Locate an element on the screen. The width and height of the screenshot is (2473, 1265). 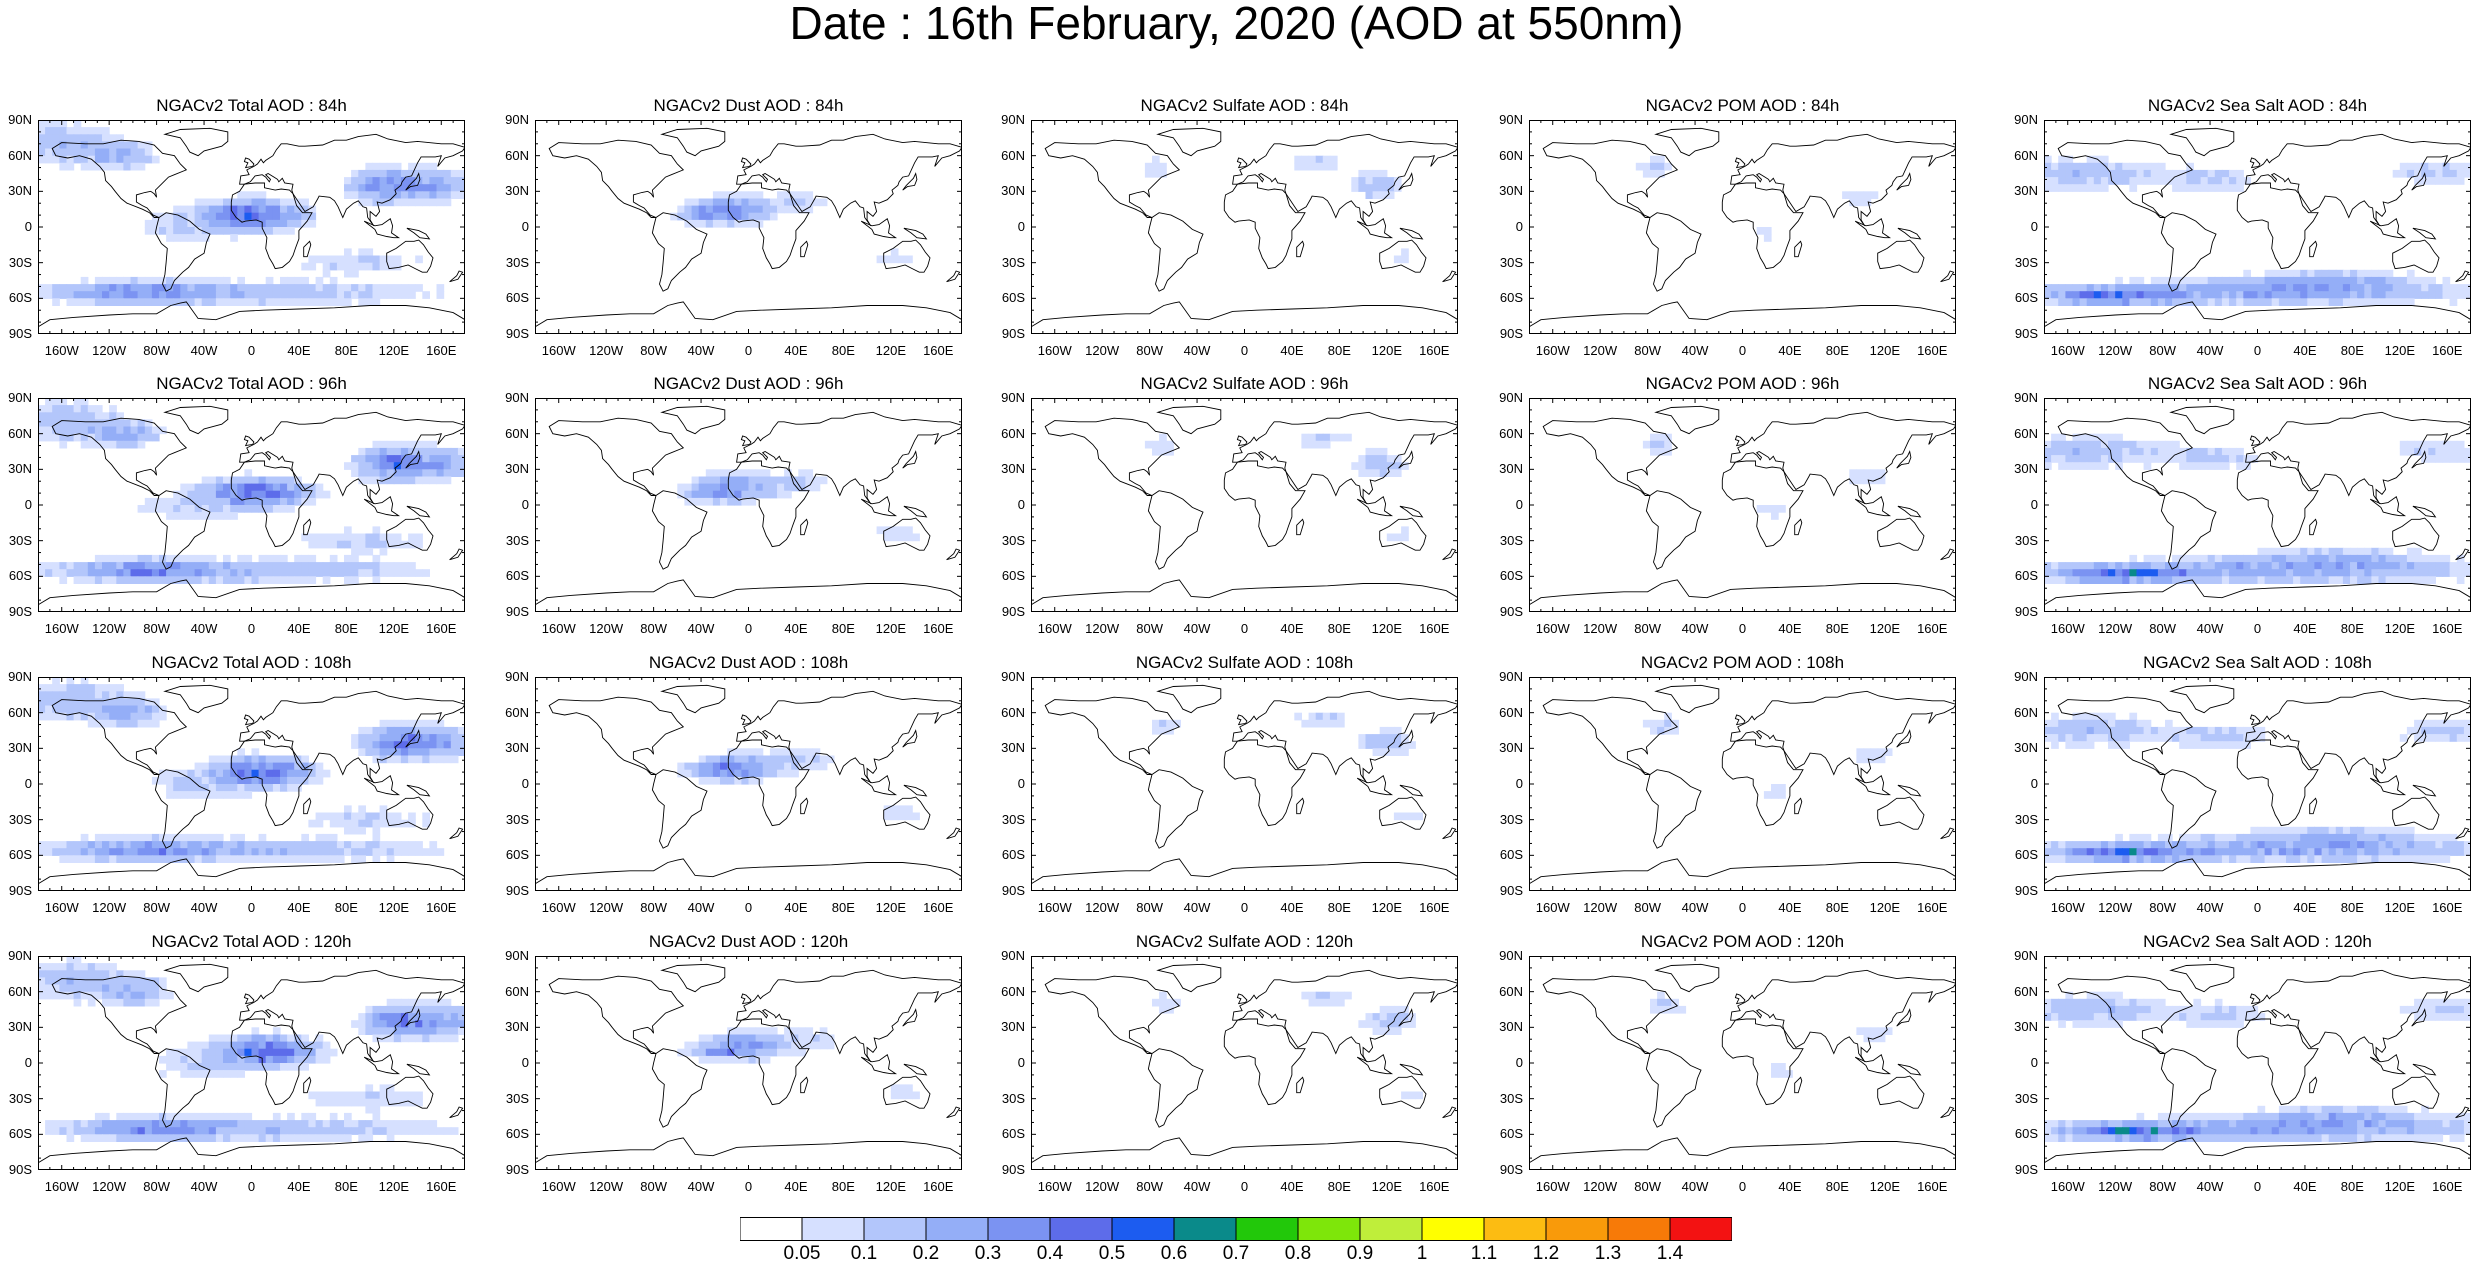
panel-title: NGACv2 Sulfate AOD : 108h is located at coordinates (1244, 663).